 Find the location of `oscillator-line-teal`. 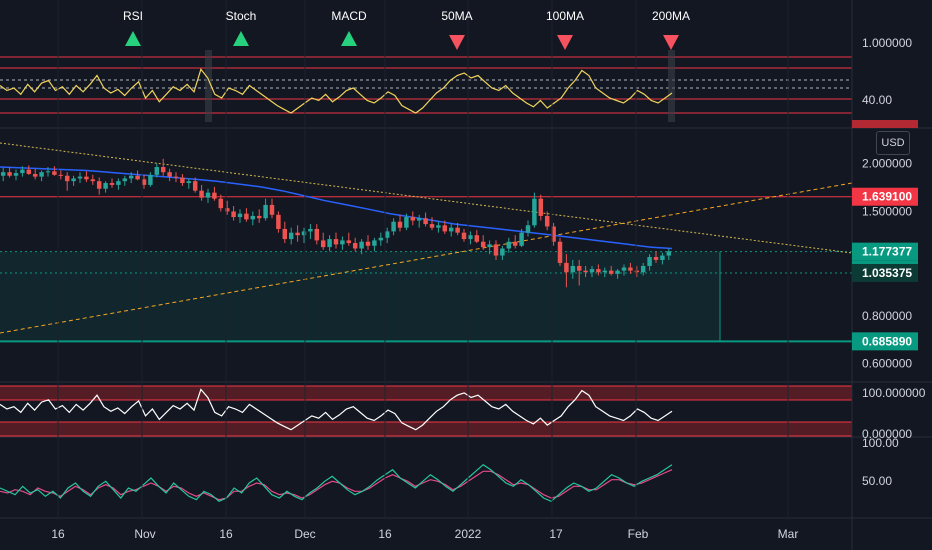

oscillator-line-teal is located at coordinates (336, 483).